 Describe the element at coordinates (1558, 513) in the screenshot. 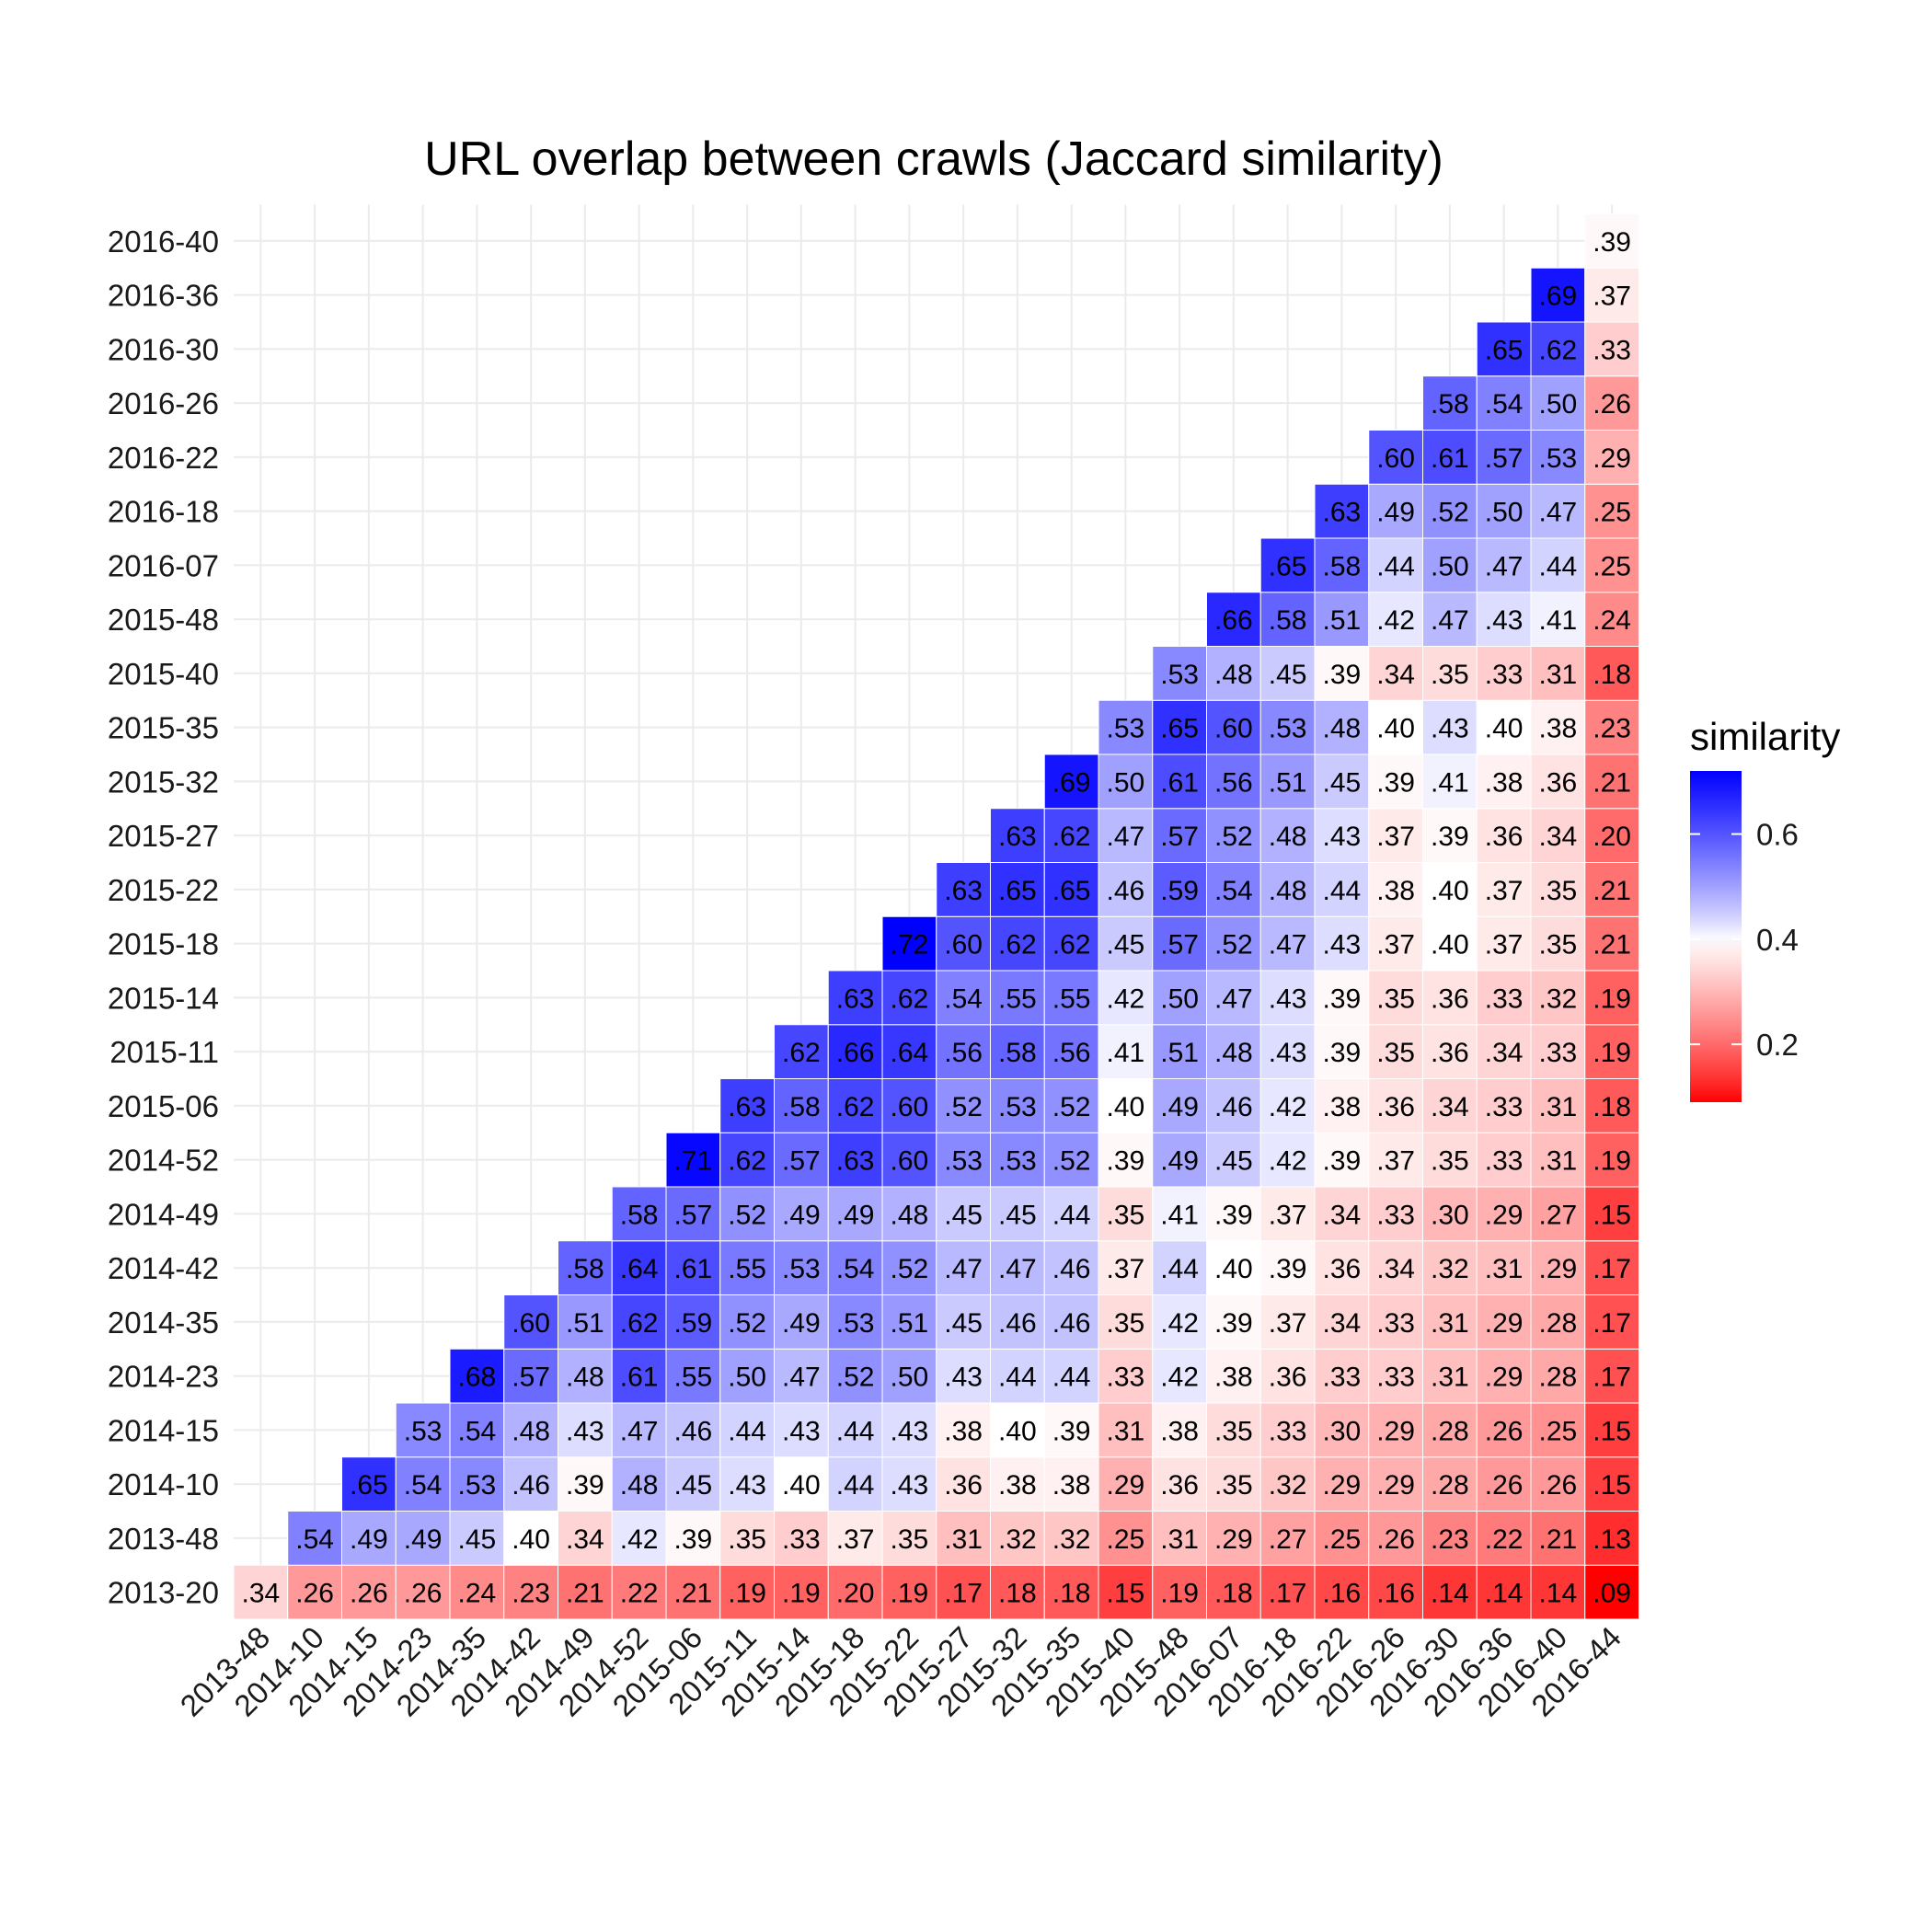

I see `cell-value-label: .47` at that location.